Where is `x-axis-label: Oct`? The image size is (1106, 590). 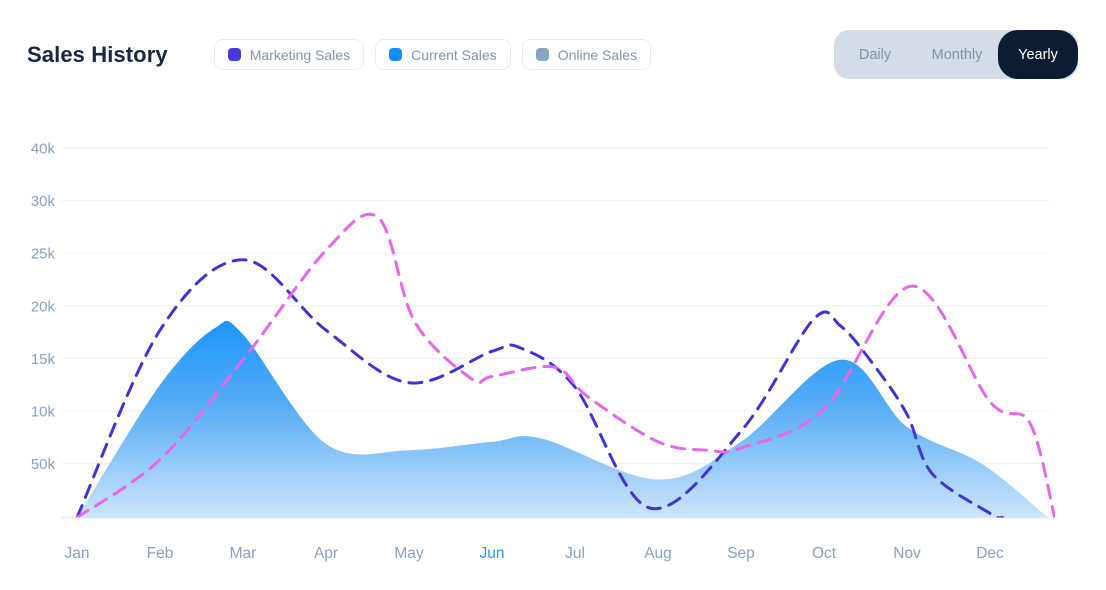 x-axis-label: Oct is located at coordinates (824, 553).